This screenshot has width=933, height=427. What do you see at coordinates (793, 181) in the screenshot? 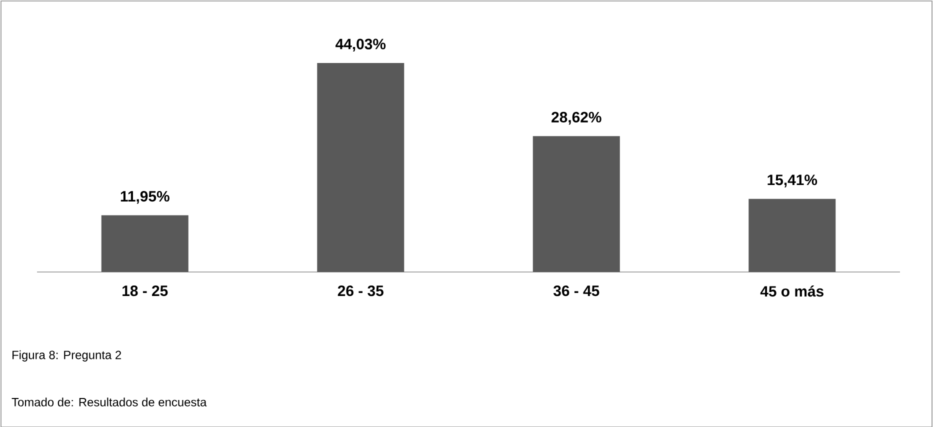
I see `data-label: 15,41%` at bounding box center [793, 181].